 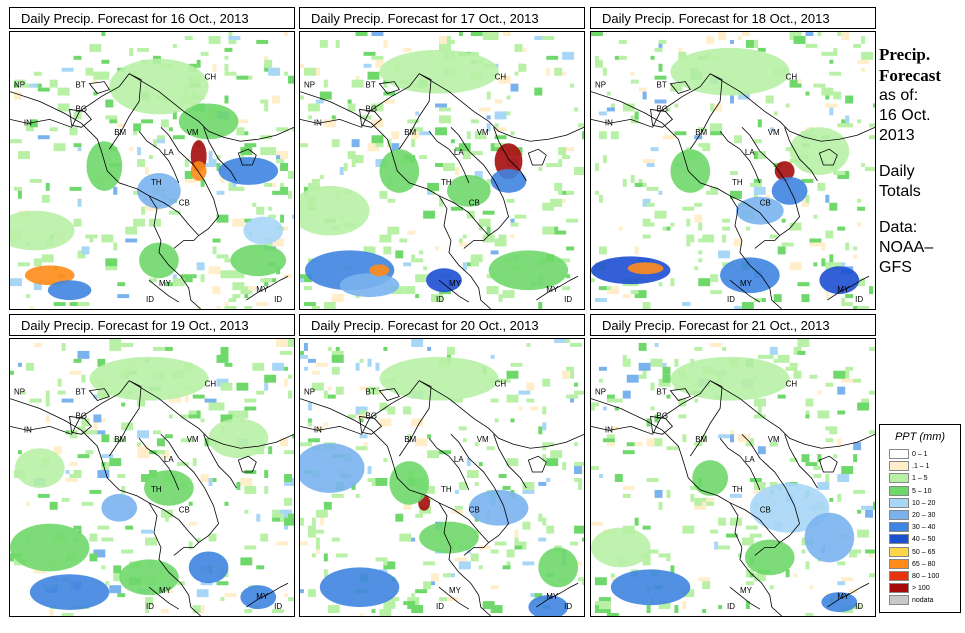 I want to click on precip-map-svg: NP BT BG IN BM CH VM LA TH CB MY ID MY ID, so click(x=152, y=170).